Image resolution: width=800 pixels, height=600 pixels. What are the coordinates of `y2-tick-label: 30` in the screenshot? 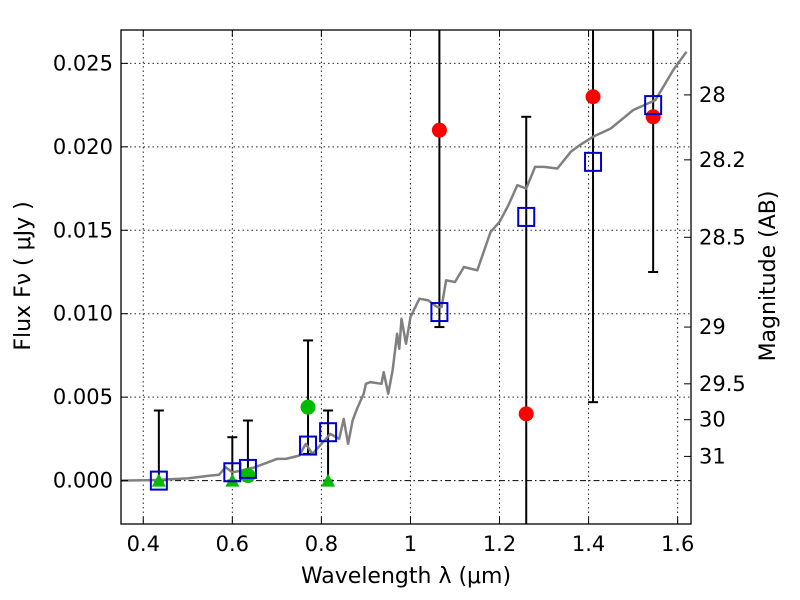 It's located at (712, 420).